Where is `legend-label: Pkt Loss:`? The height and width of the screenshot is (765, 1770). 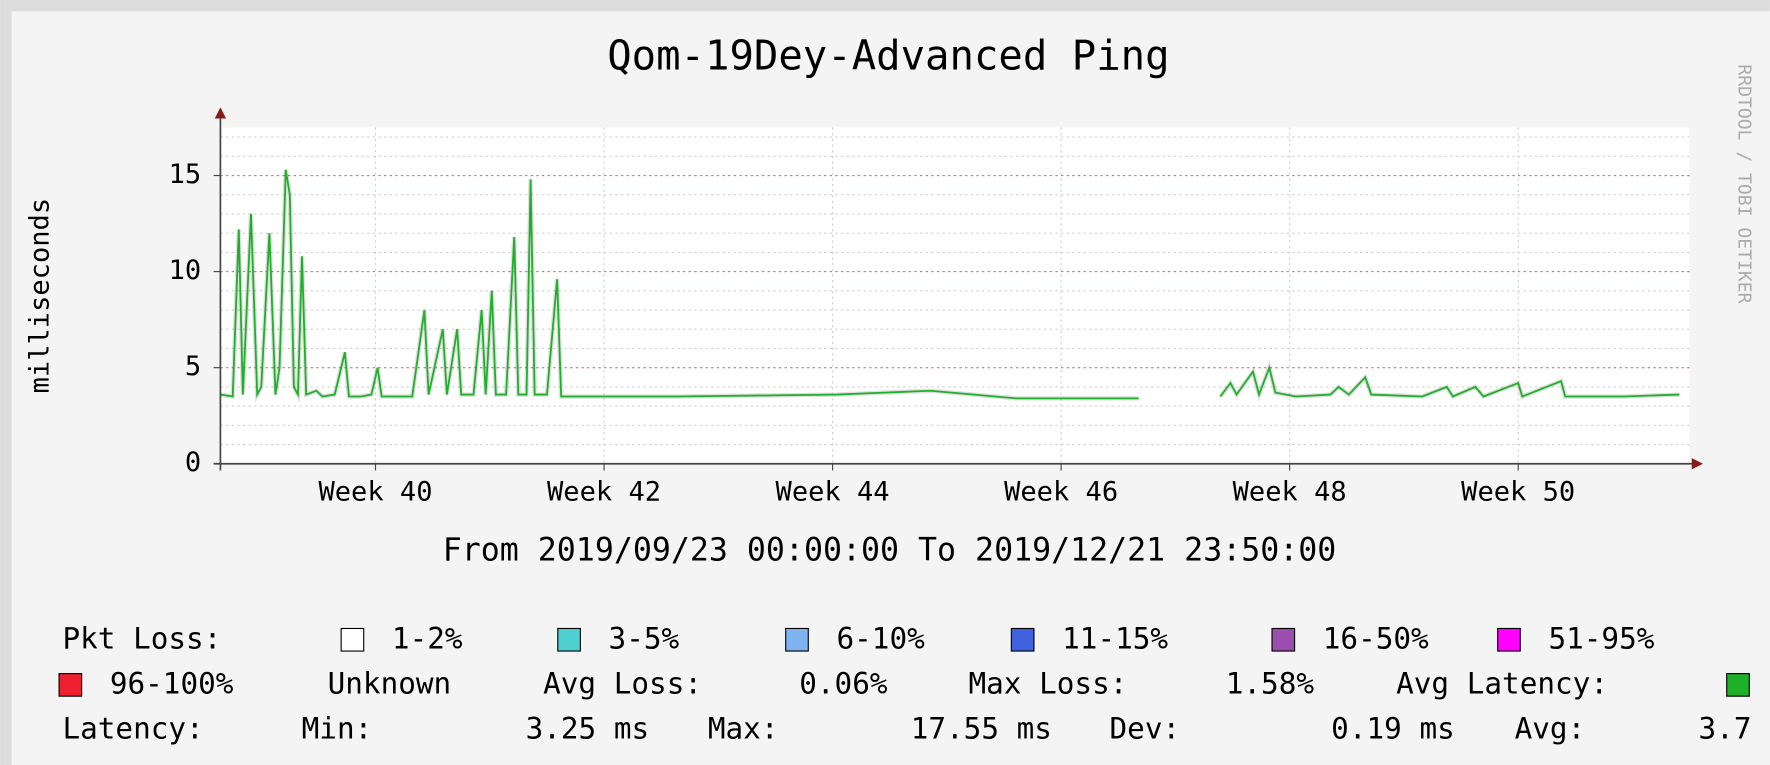
legend-label: Pkt Loss: is located at coordinates (141, 638).